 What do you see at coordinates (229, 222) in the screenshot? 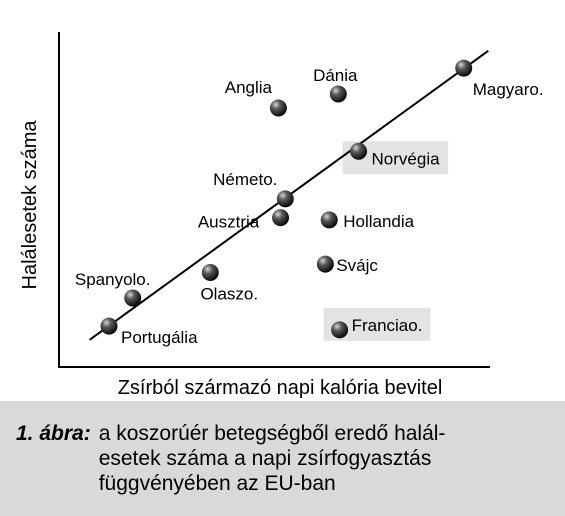
I see `point-label: Ausztria` at bounding box center [229, 222].